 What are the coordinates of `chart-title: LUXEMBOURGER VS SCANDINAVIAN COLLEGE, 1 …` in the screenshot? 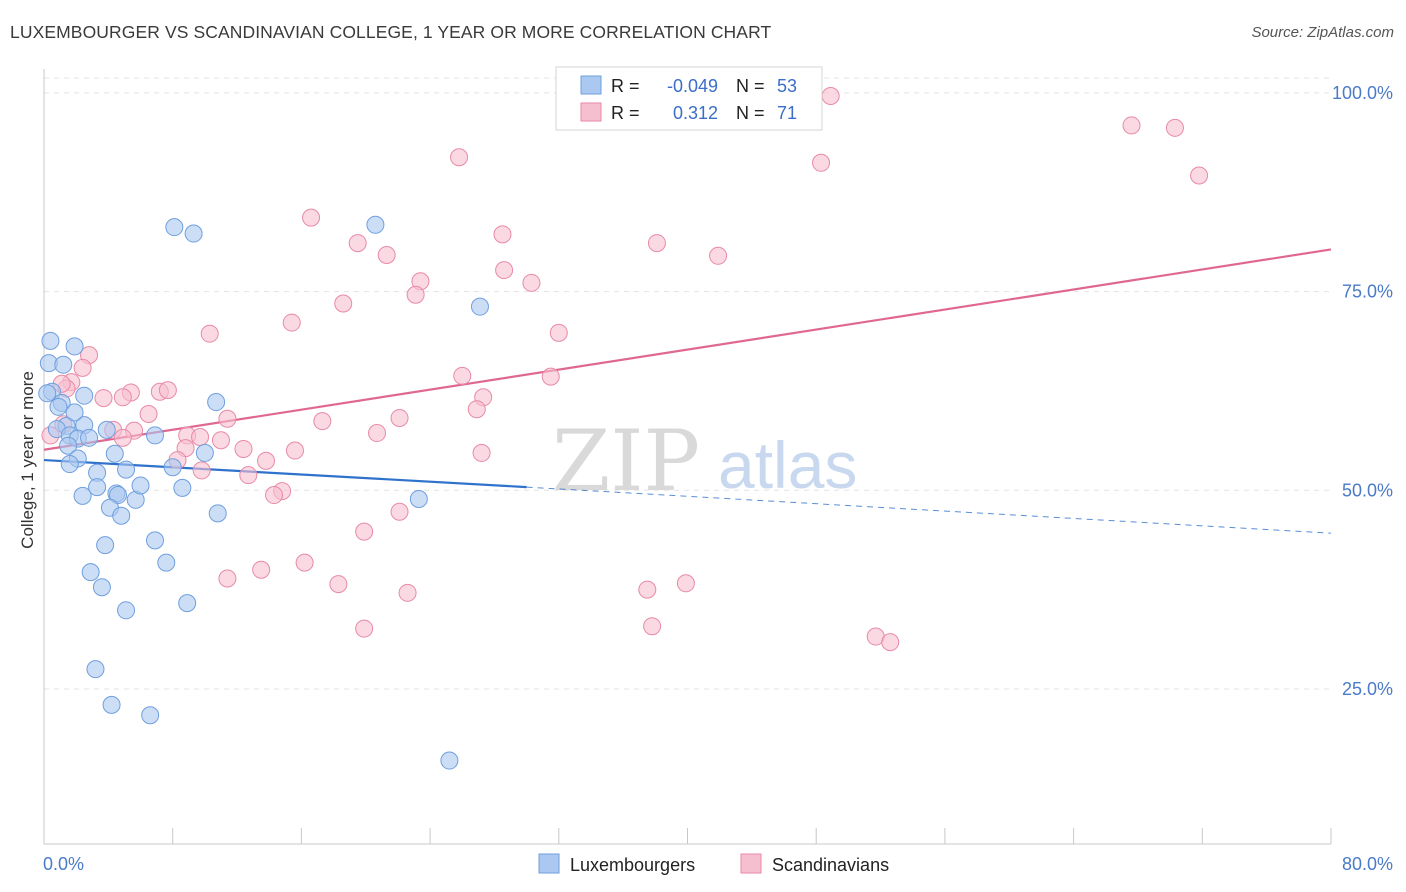 It's located at (391, 32).